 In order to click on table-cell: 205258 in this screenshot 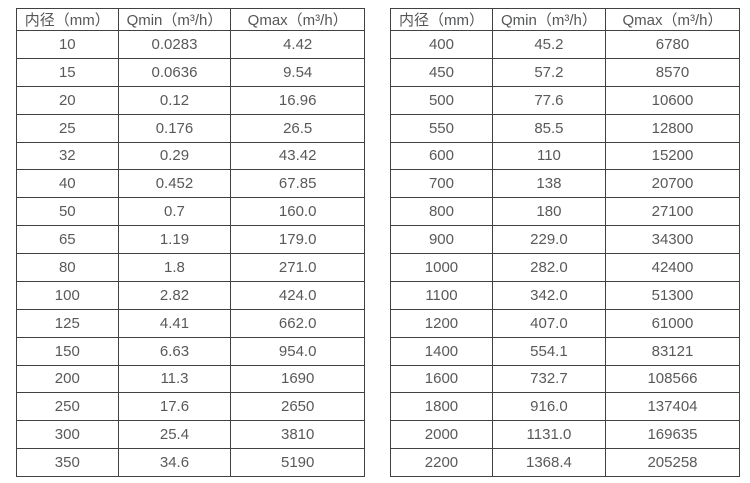, I will do `click(672, 462)`.